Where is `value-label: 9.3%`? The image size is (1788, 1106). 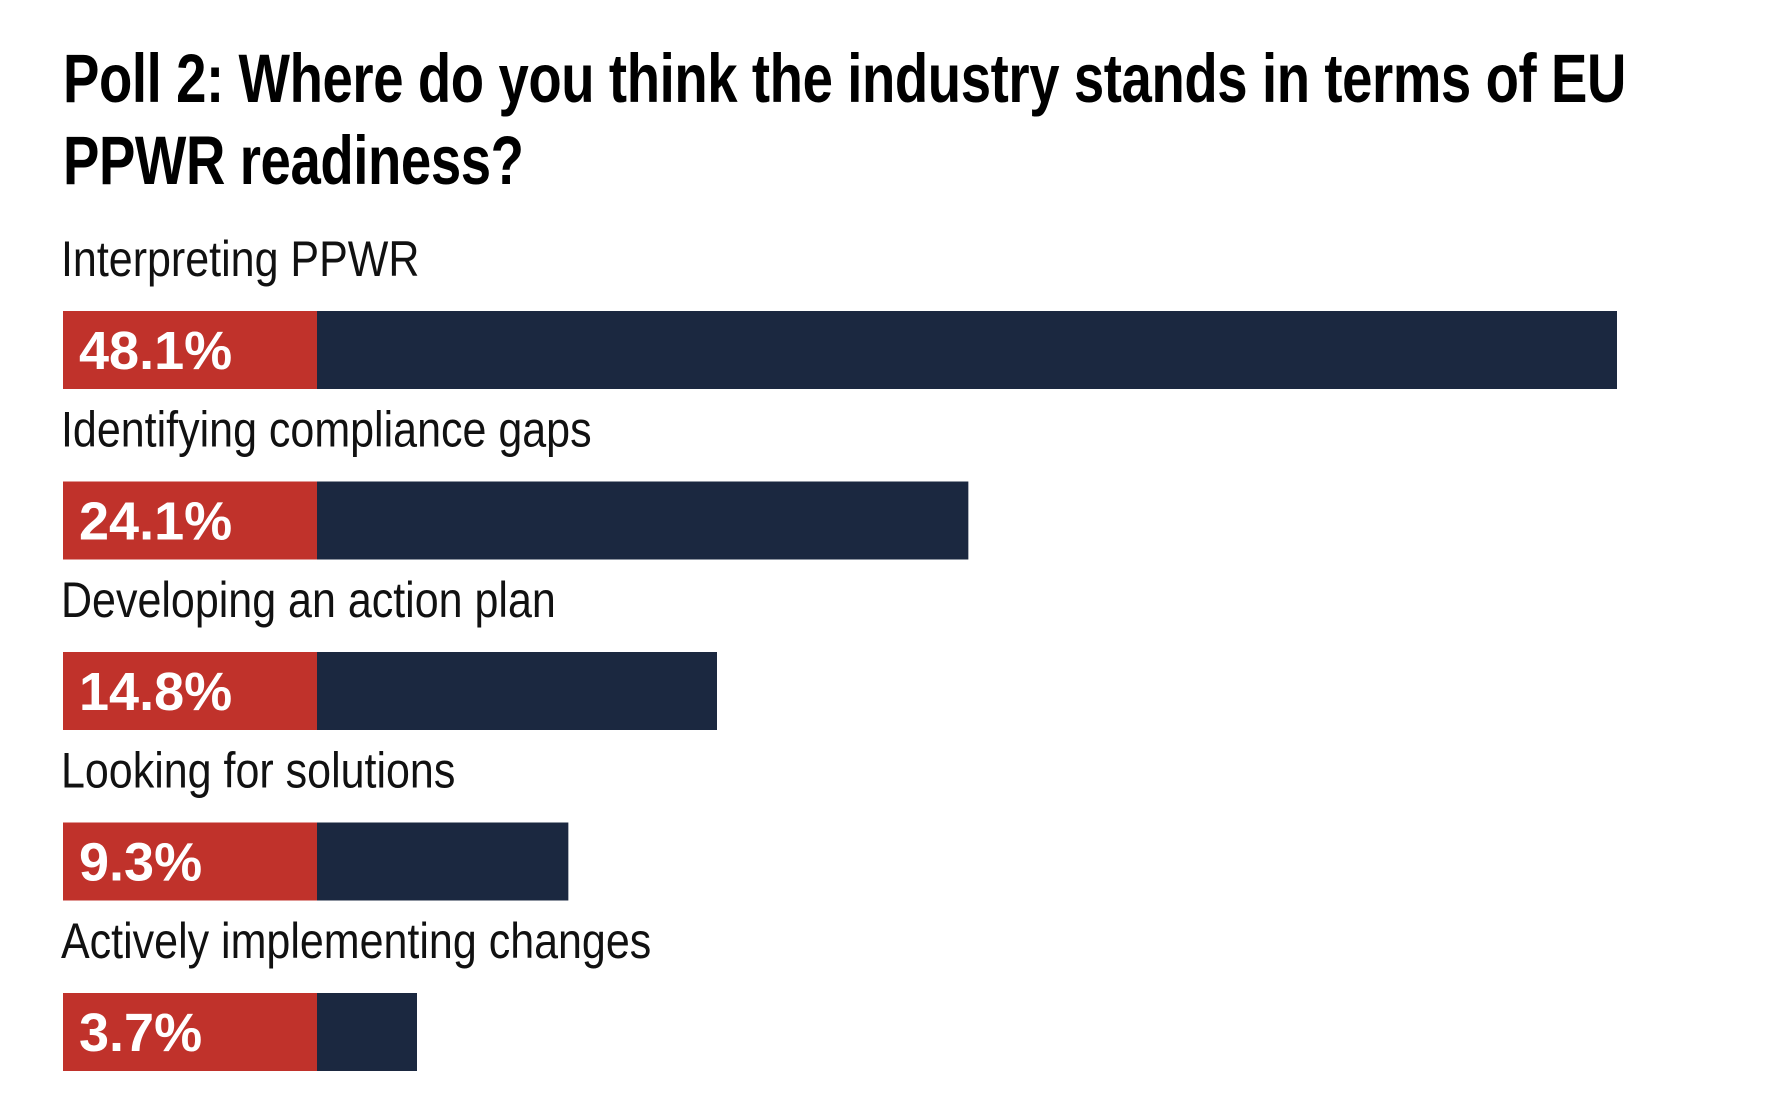
value-label: 9.3% is located at coordinates (140, 863).